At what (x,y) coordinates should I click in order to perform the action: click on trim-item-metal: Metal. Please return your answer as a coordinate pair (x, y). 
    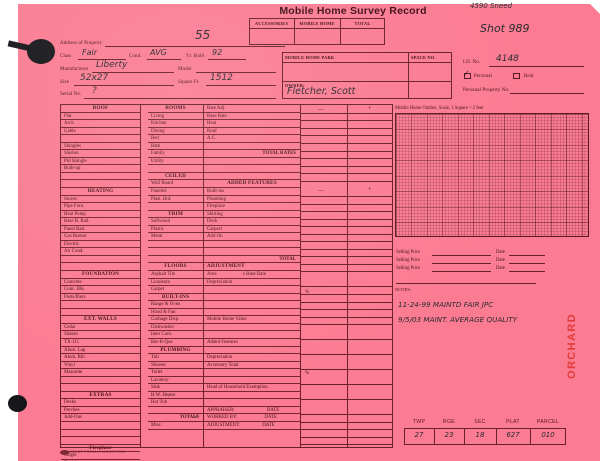
    Looking at the image, I should click on (175, 237).